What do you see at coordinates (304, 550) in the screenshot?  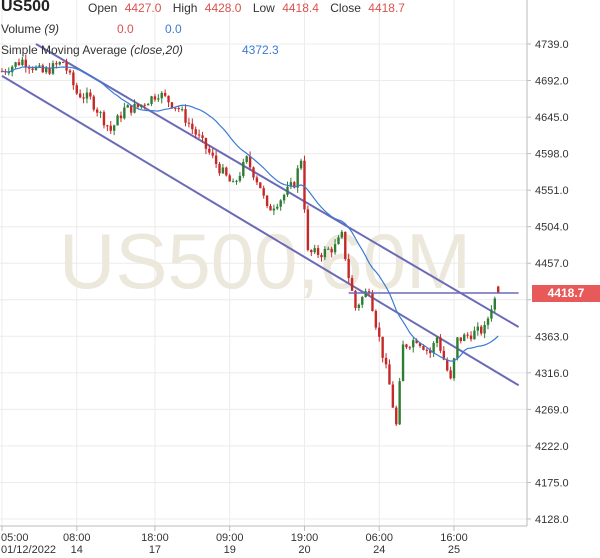 I see `x-tick-date: 20` at bounding box center [304, 550].